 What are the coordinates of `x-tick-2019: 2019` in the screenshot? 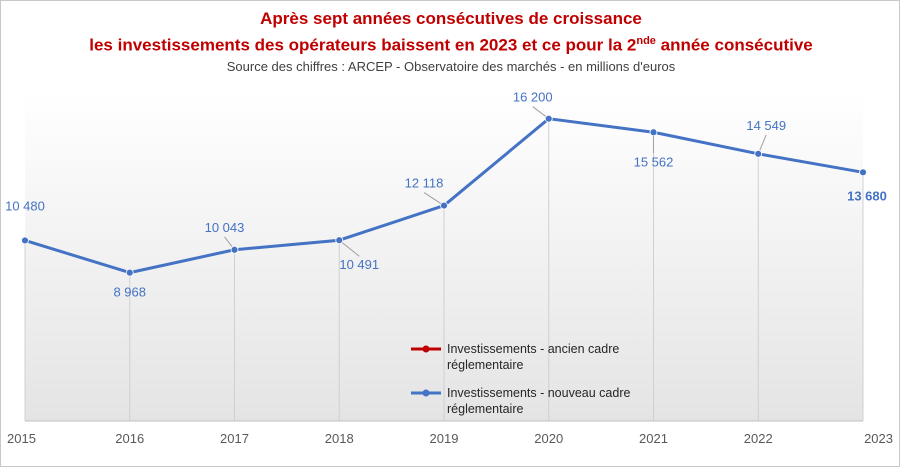 It's located at (444, 438).